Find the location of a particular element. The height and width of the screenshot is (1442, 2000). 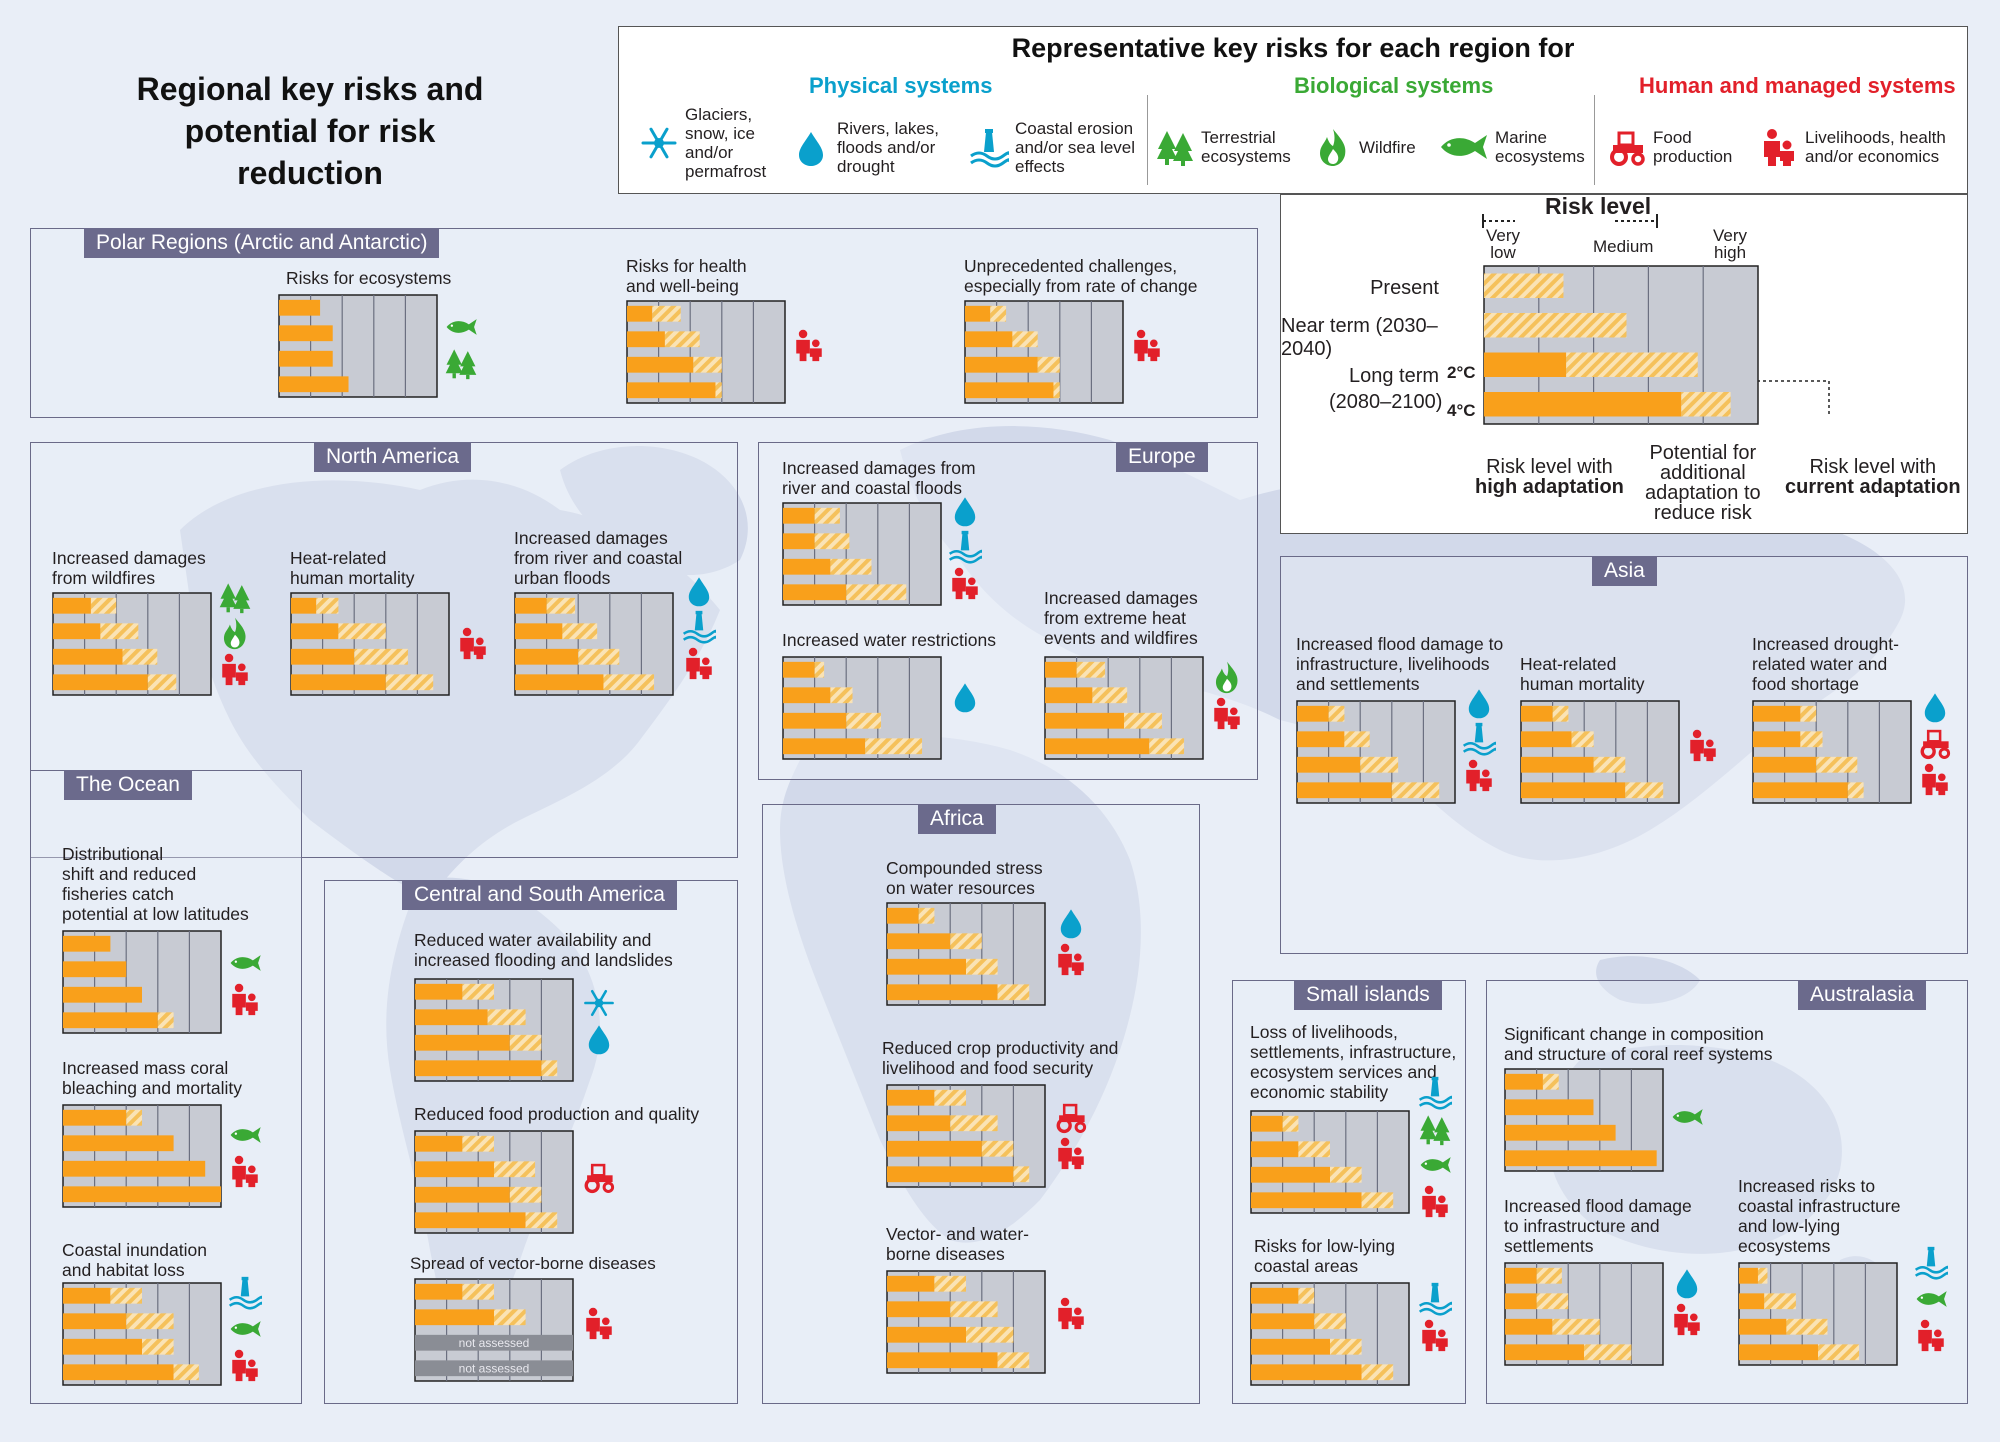

flame-icon is located at coordinates (1333, 147).